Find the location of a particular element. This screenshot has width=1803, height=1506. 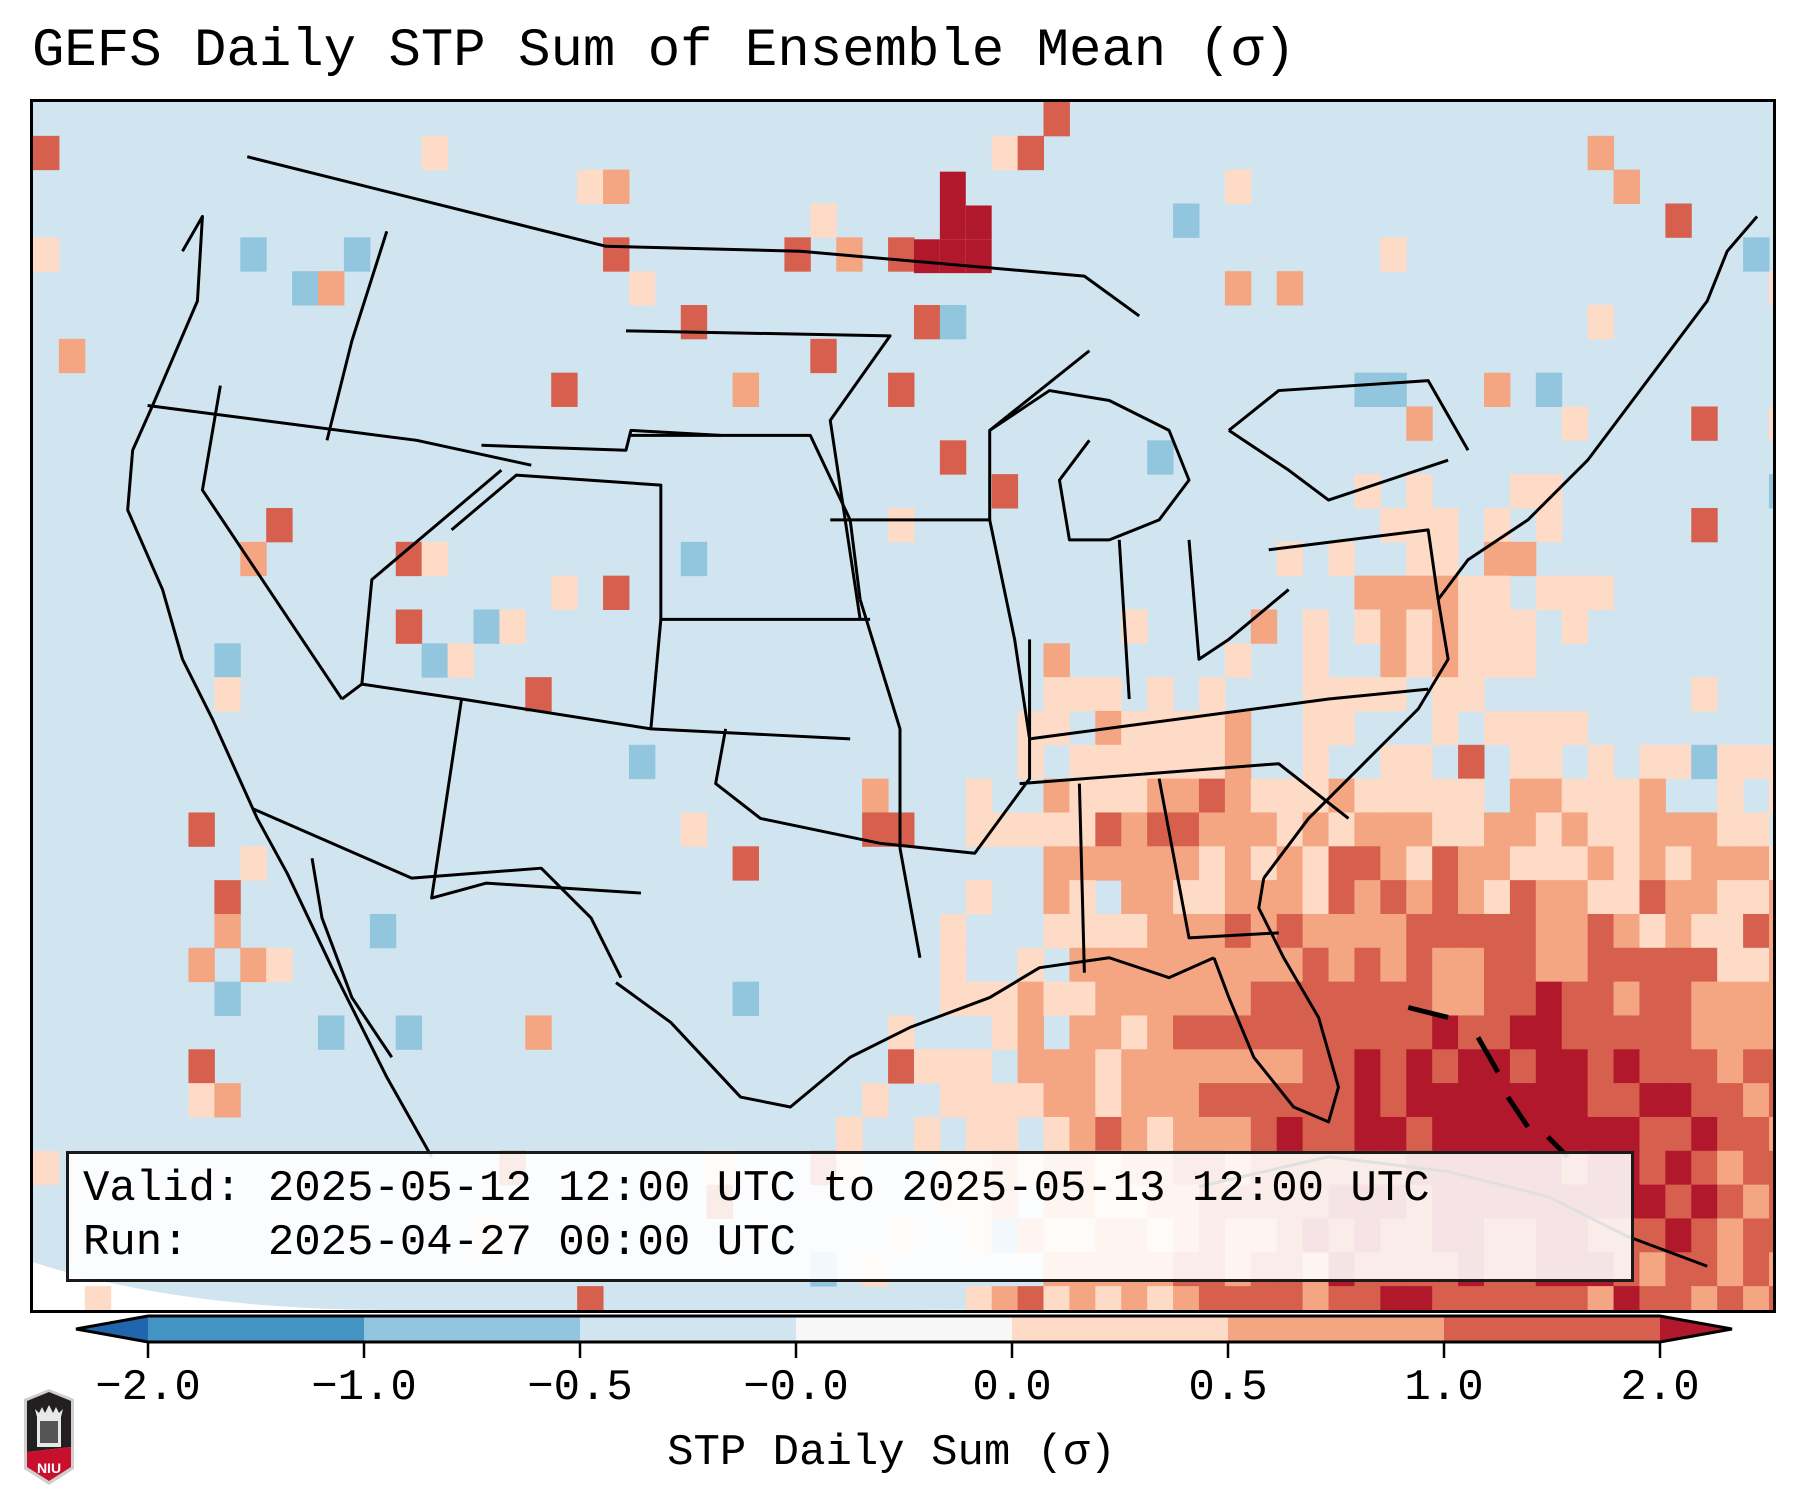

colorbar-ticks is located at coordinates (904, 1350).